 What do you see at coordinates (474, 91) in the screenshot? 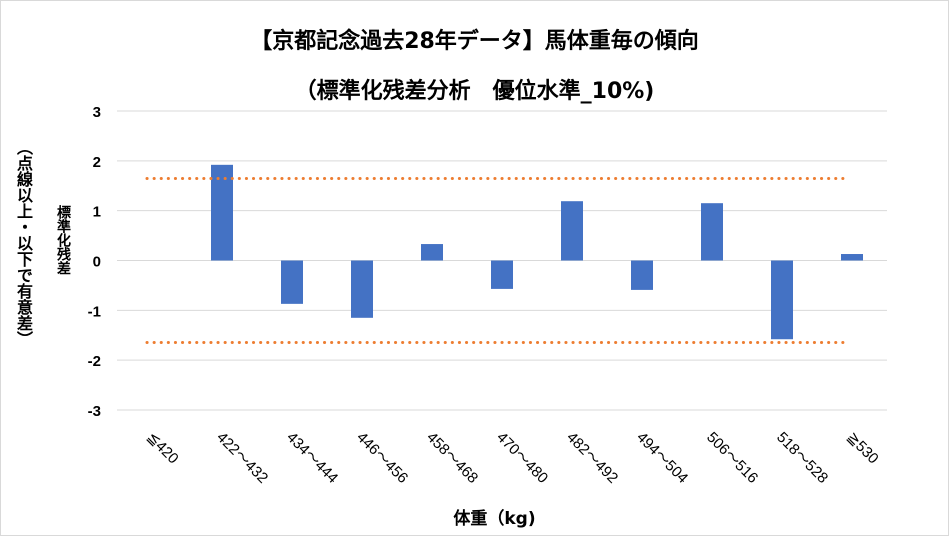
I see `chart-subtitle: （標準化残差分析 優位水準_10%)` at bounding box center [474, 91].